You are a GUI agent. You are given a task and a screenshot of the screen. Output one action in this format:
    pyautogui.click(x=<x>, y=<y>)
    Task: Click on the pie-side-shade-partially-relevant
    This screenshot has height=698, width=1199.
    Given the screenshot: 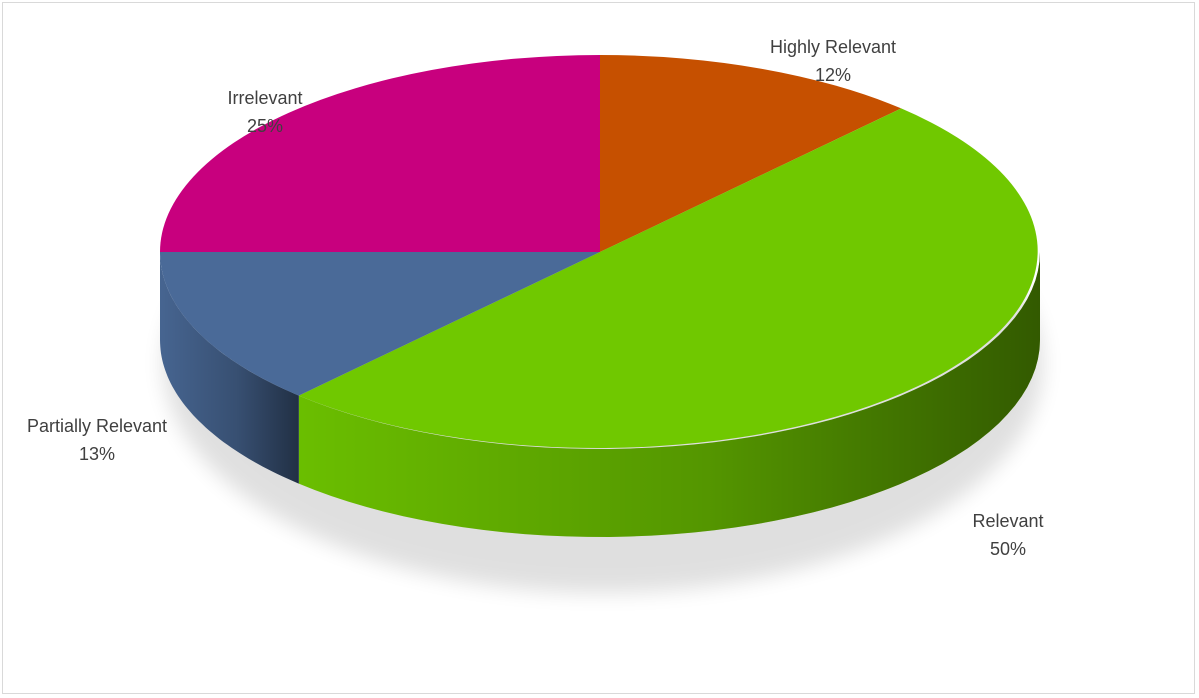 What is the action you would take?
    pyautogui.click(x=229, y=368)
    